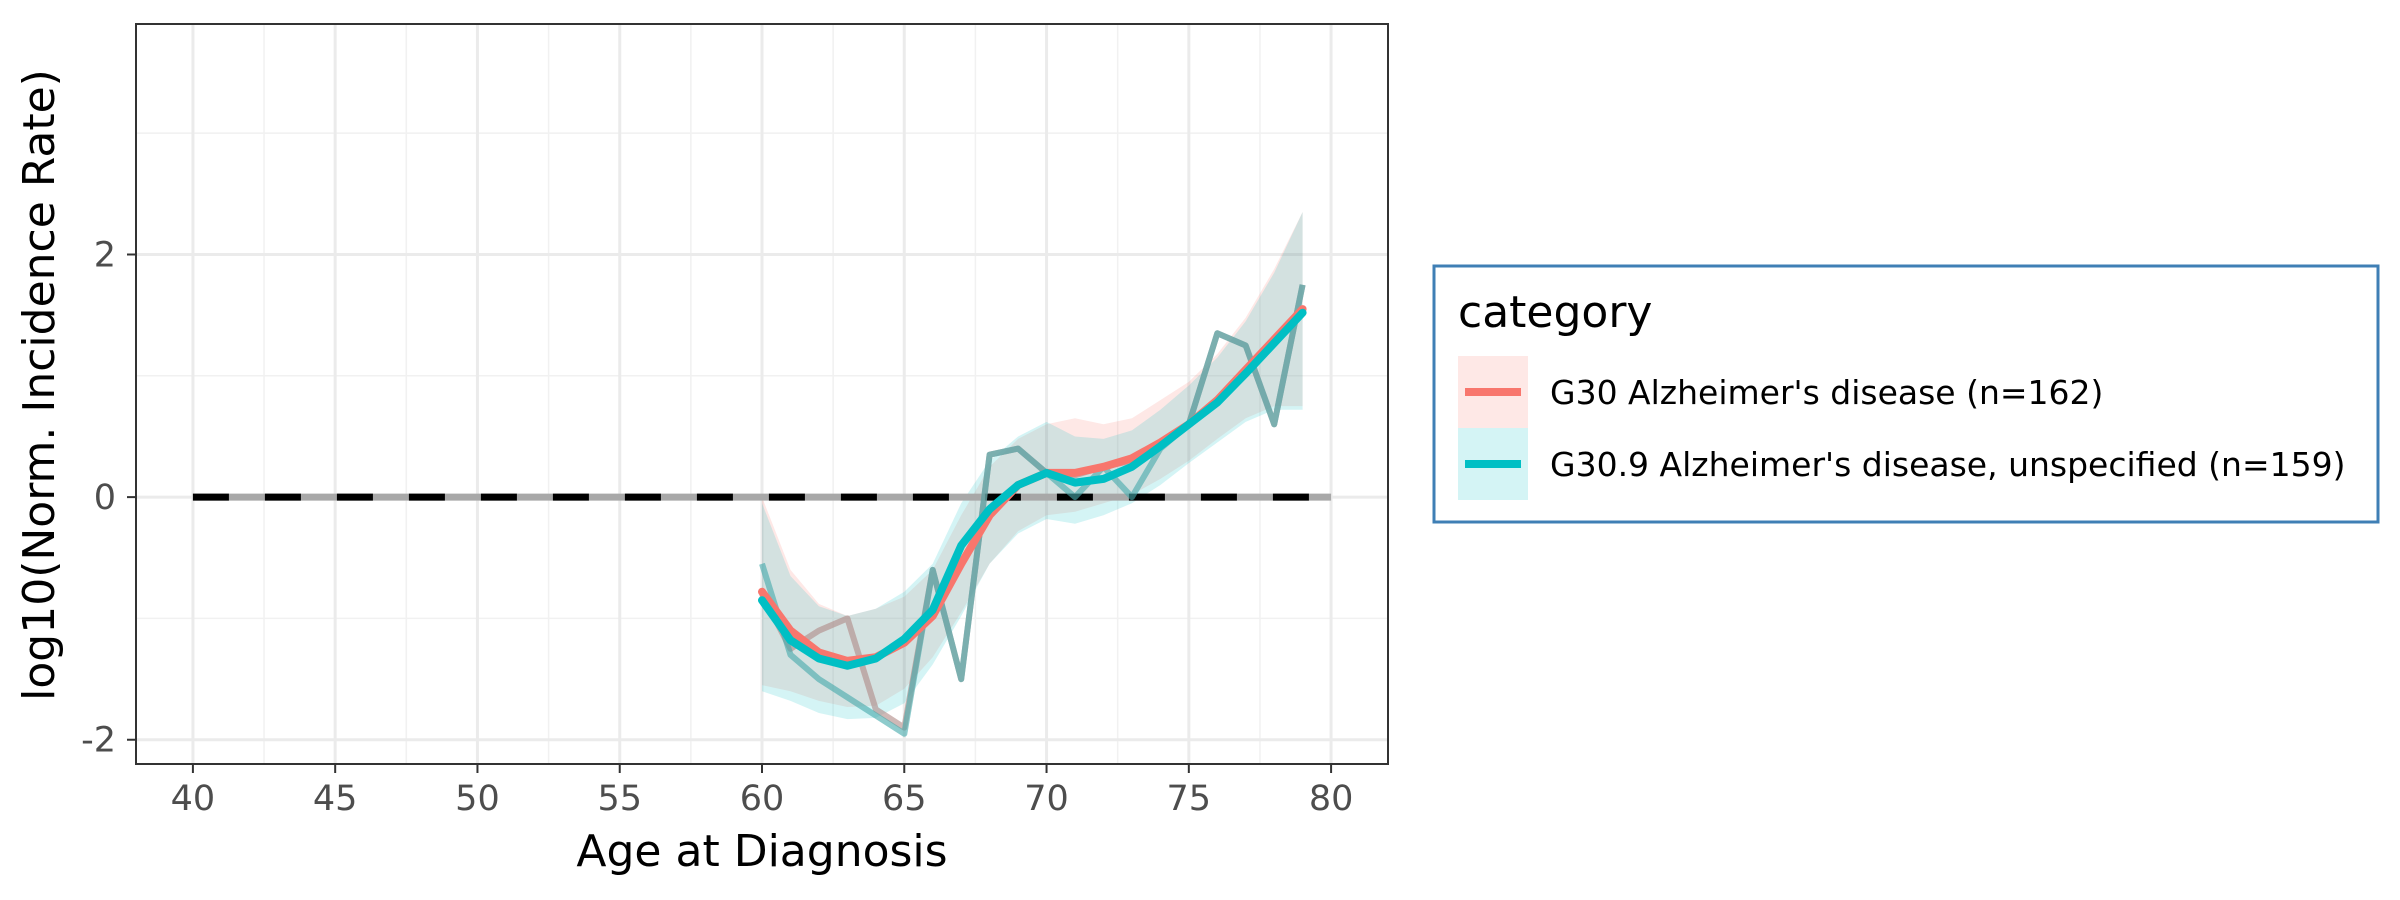 This screenshot has width=2400, height=900. I want to click on confidence-bands, so click(1032, 466).